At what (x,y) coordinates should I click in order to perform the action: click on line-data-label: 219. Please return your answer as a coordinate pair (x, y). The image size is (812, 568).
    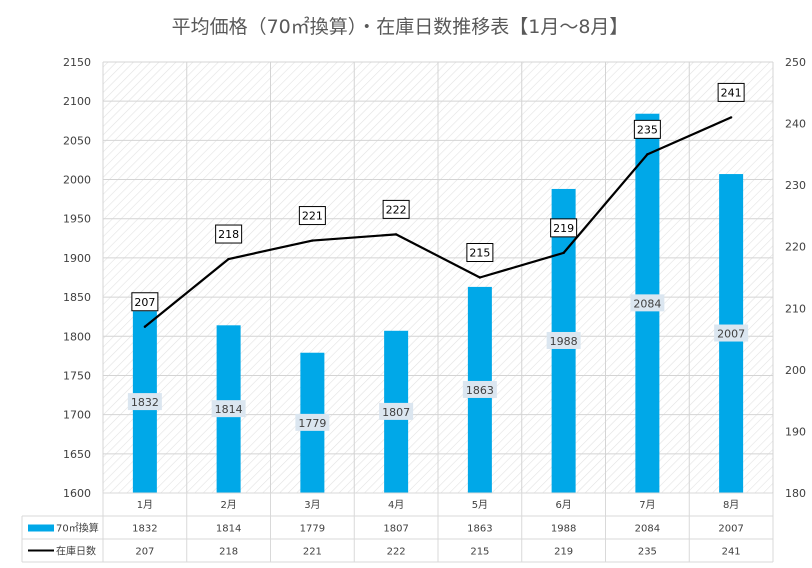
    Looking at the image, I should click on (563, 228).